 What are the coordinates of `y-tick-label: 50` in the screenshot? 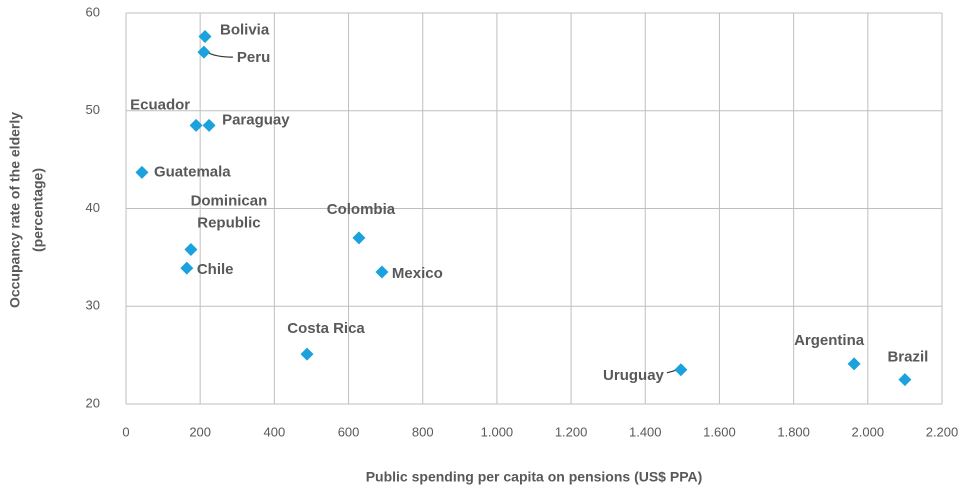 It's located at (93, 109).